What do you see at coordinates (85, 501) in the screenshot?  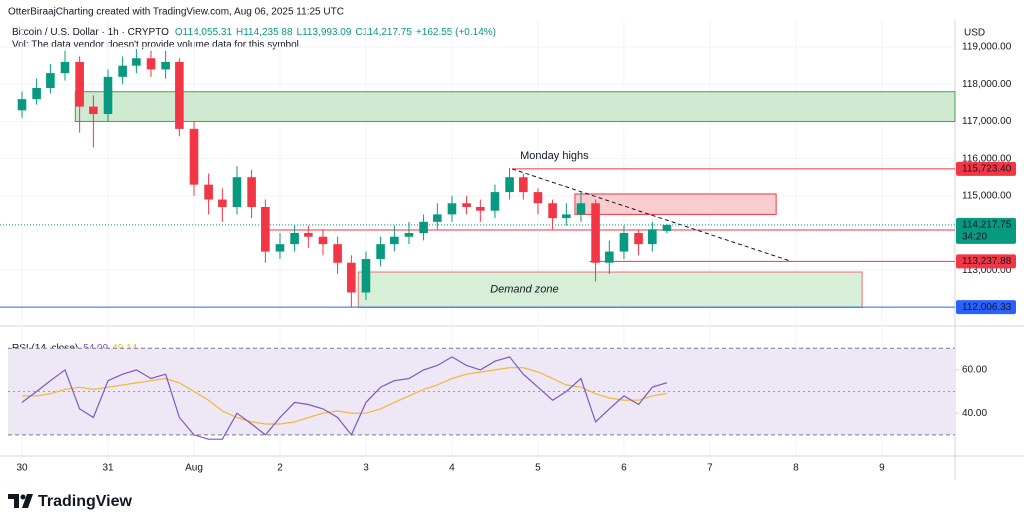 I see `logo-text: TradingView` at bounding box center [85, 501].